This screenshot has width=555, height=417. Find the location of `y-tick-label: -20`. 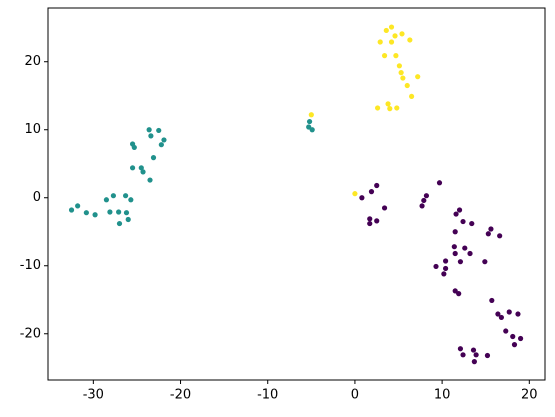

y-tick-label: -20 is located at coordinates (30, 333).